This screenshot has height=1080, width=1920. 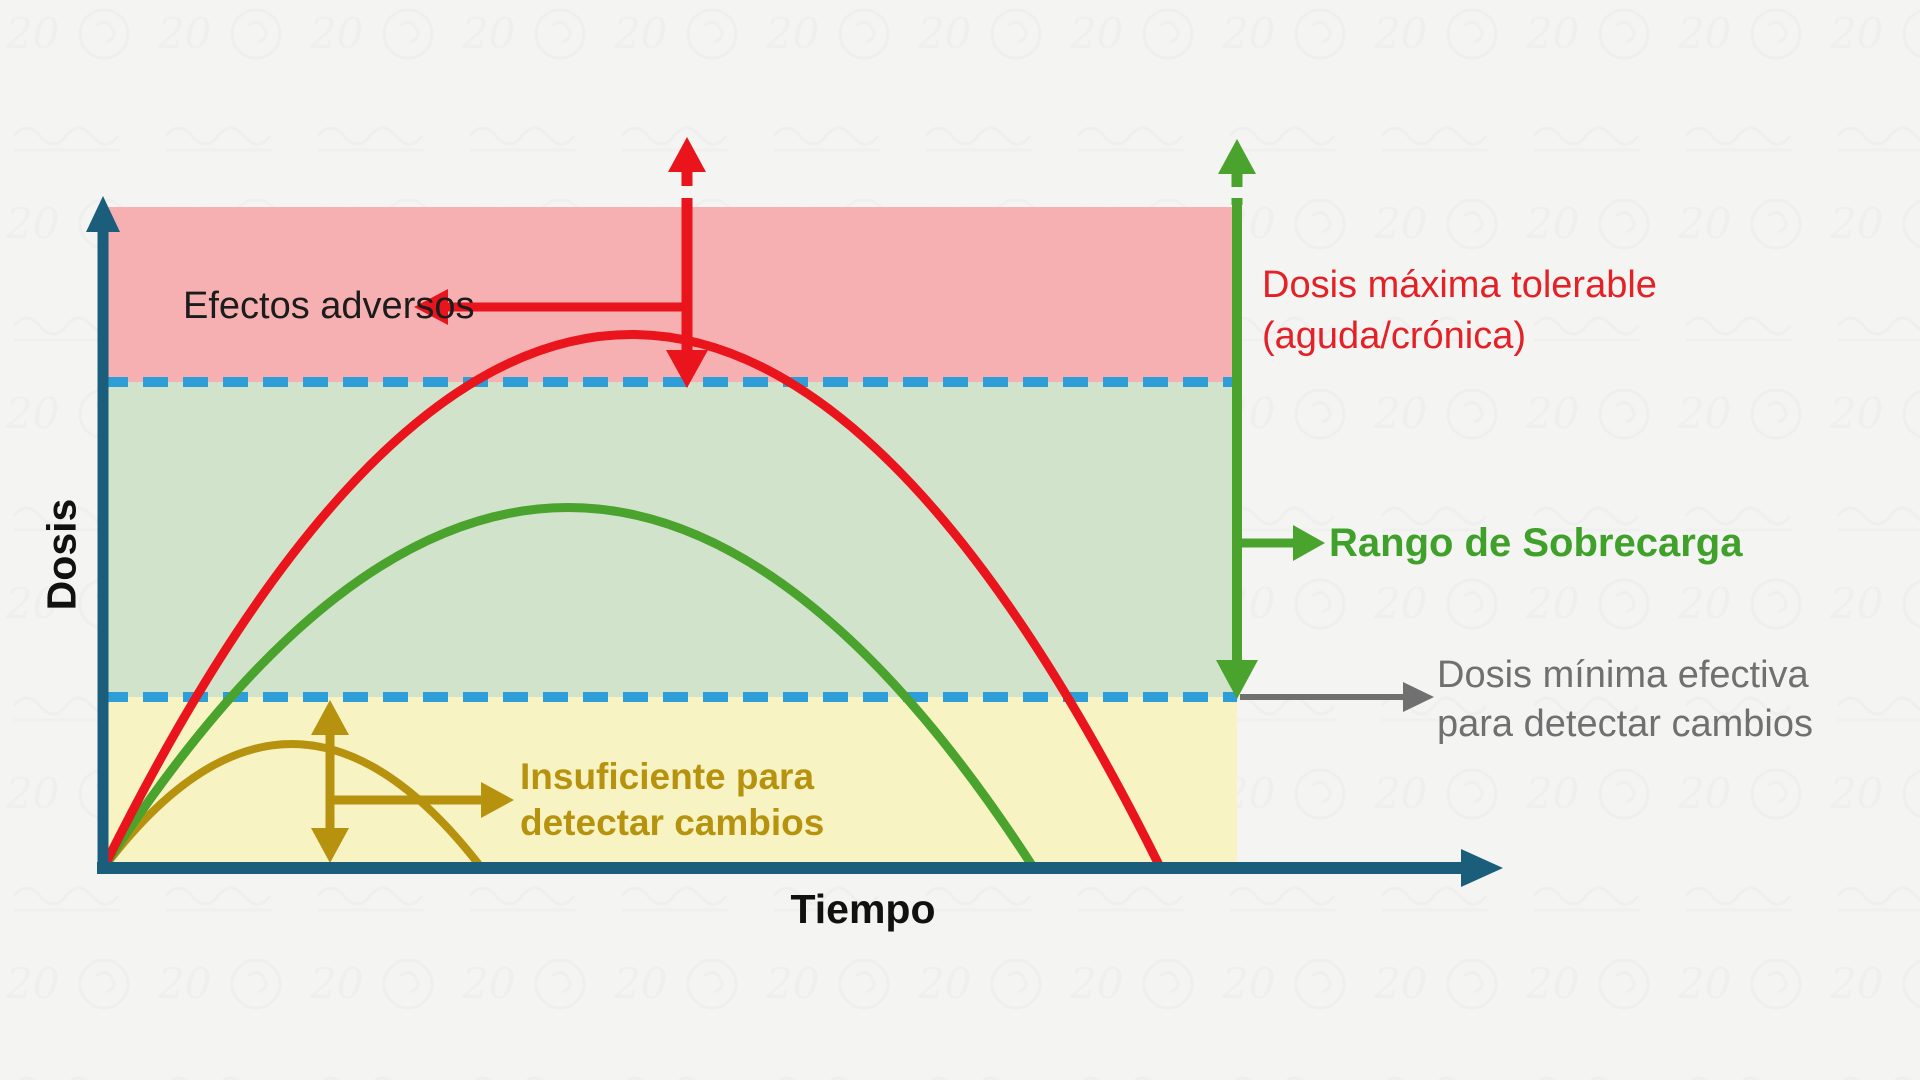 What do you see at coordinates (61, 554) in the screenshot?
I see `y-axis-label: Dosis` at bounding box center [61, 554].